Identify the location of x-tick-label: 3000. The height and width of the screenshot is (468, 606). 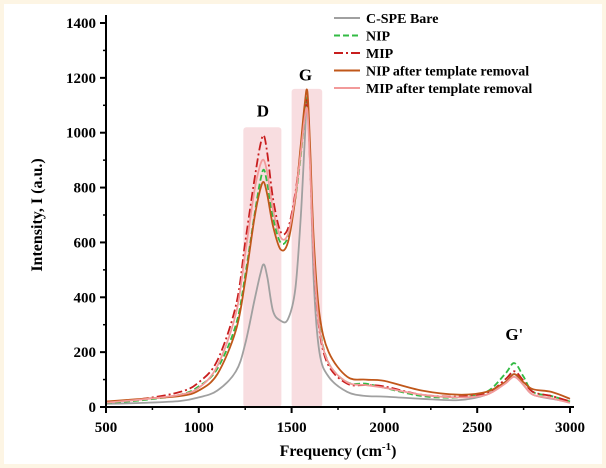
(570, 428).